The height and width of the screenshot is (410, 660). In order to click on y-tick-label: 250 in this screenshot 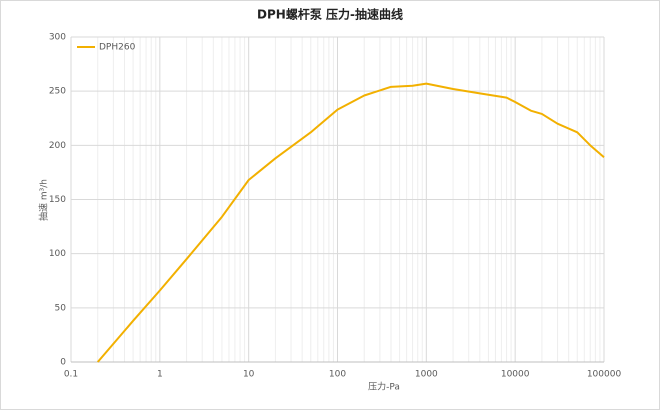, I will do `click(57, 92)`.